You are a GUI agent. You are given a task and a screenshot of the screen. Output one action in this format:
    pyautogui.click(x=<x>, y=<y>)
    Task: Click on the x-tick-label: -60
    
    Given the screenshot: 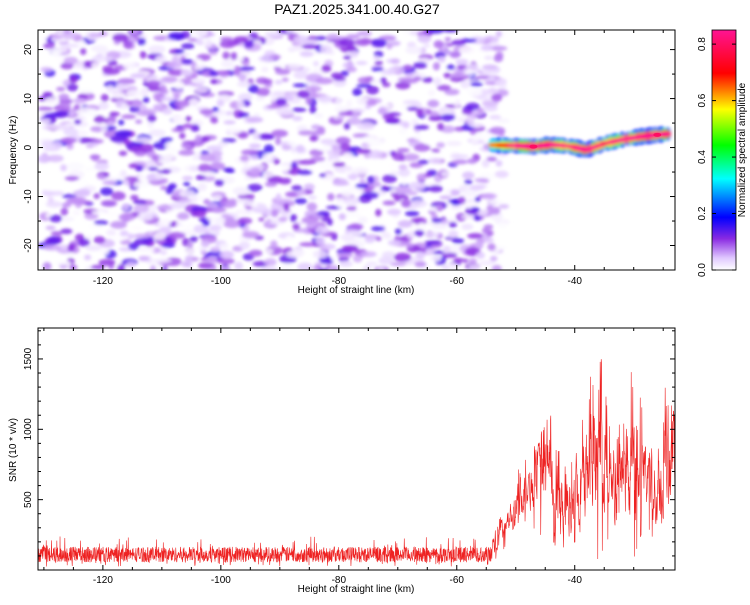 What is the action you would take?
    pyautogui.click(x=457, y=281)
    